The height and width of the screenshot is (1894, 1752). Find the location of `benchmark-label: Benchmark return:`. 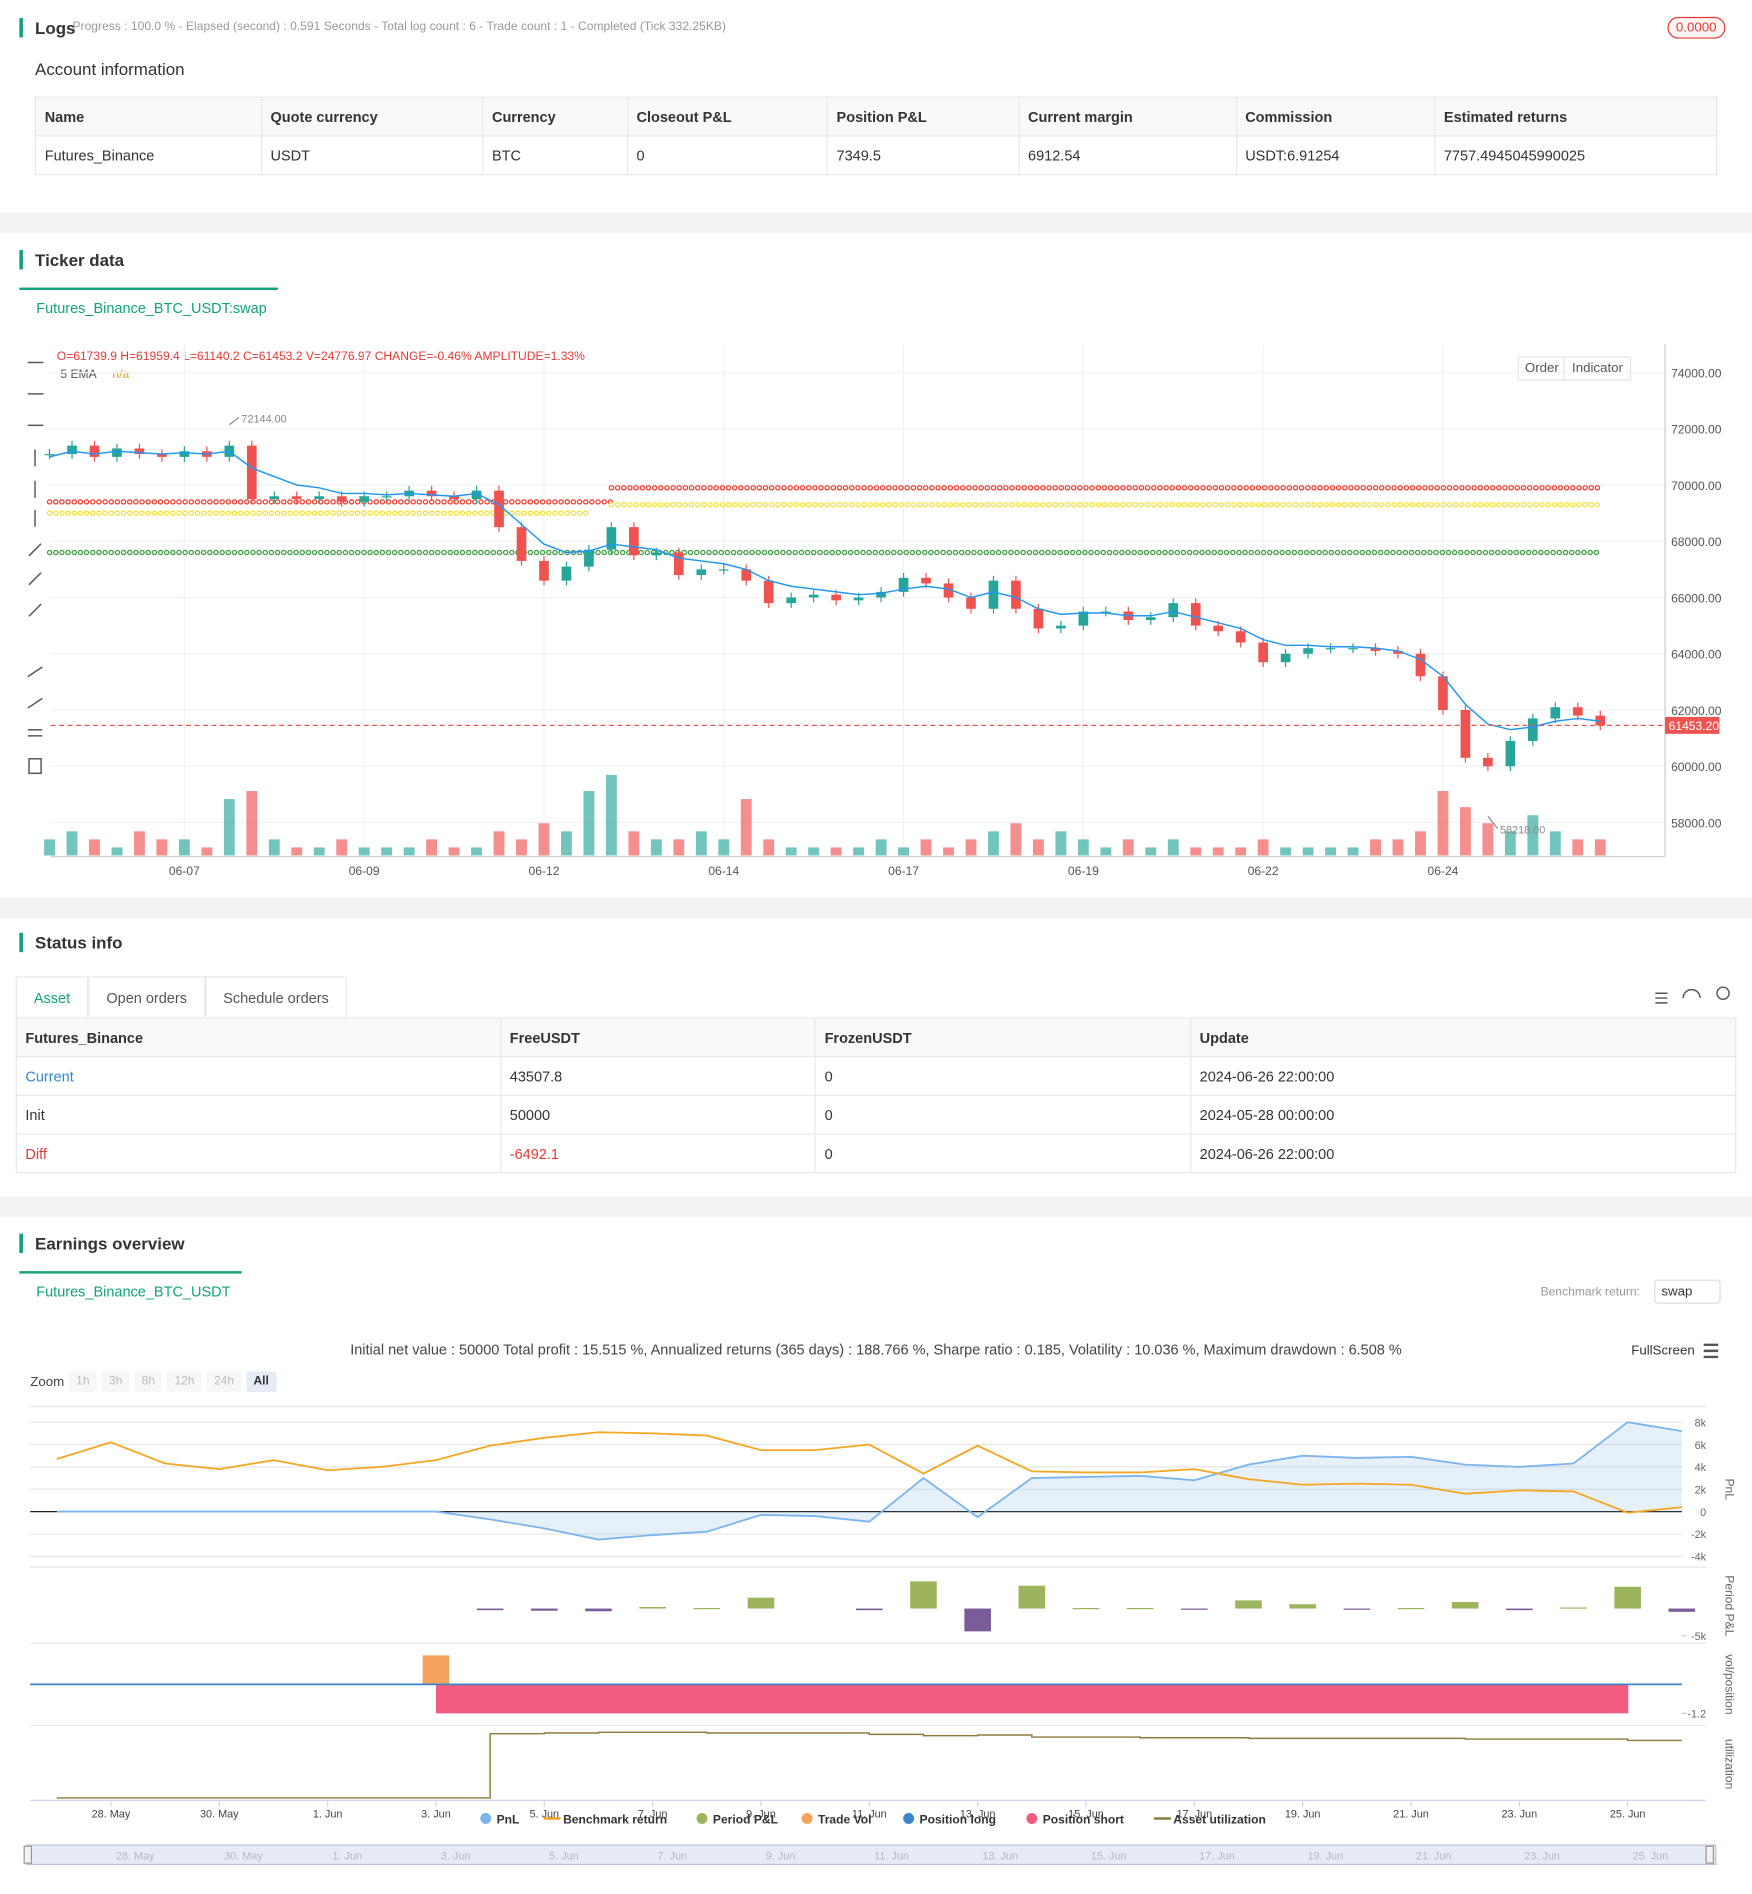

benchmark-label: Benchmark return: is located at coordinates (1590, 1292).